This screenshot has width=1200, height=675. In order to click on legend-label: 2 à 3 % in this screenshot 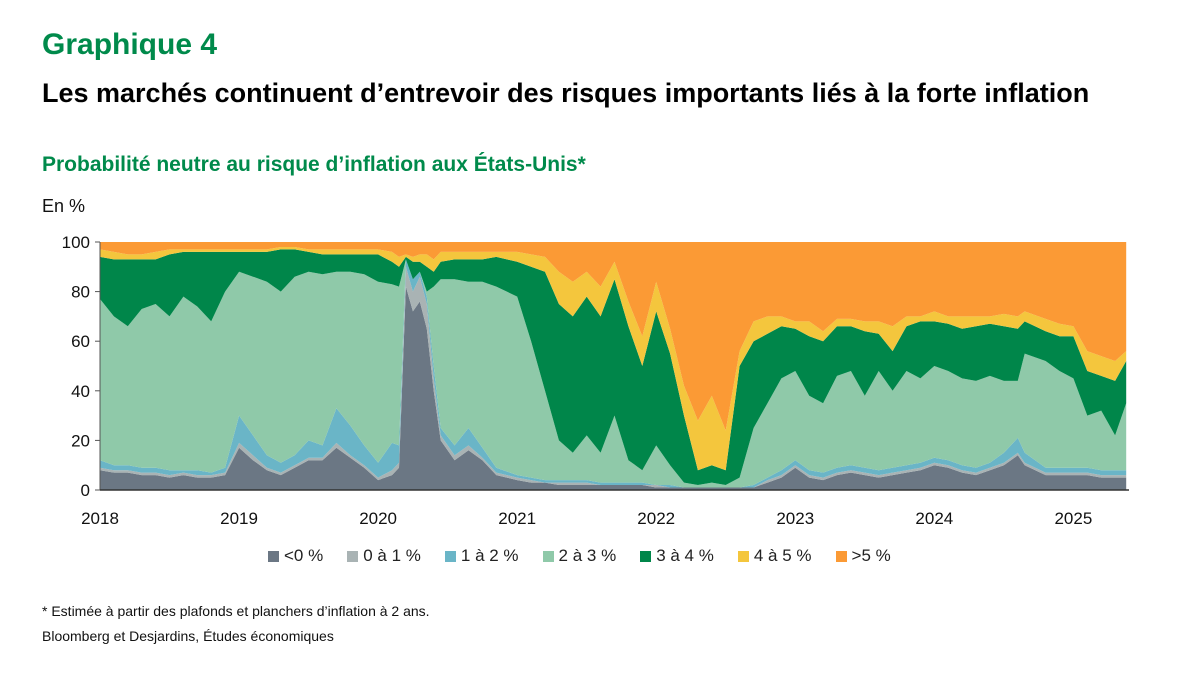, I will do `click(587, 555)`.